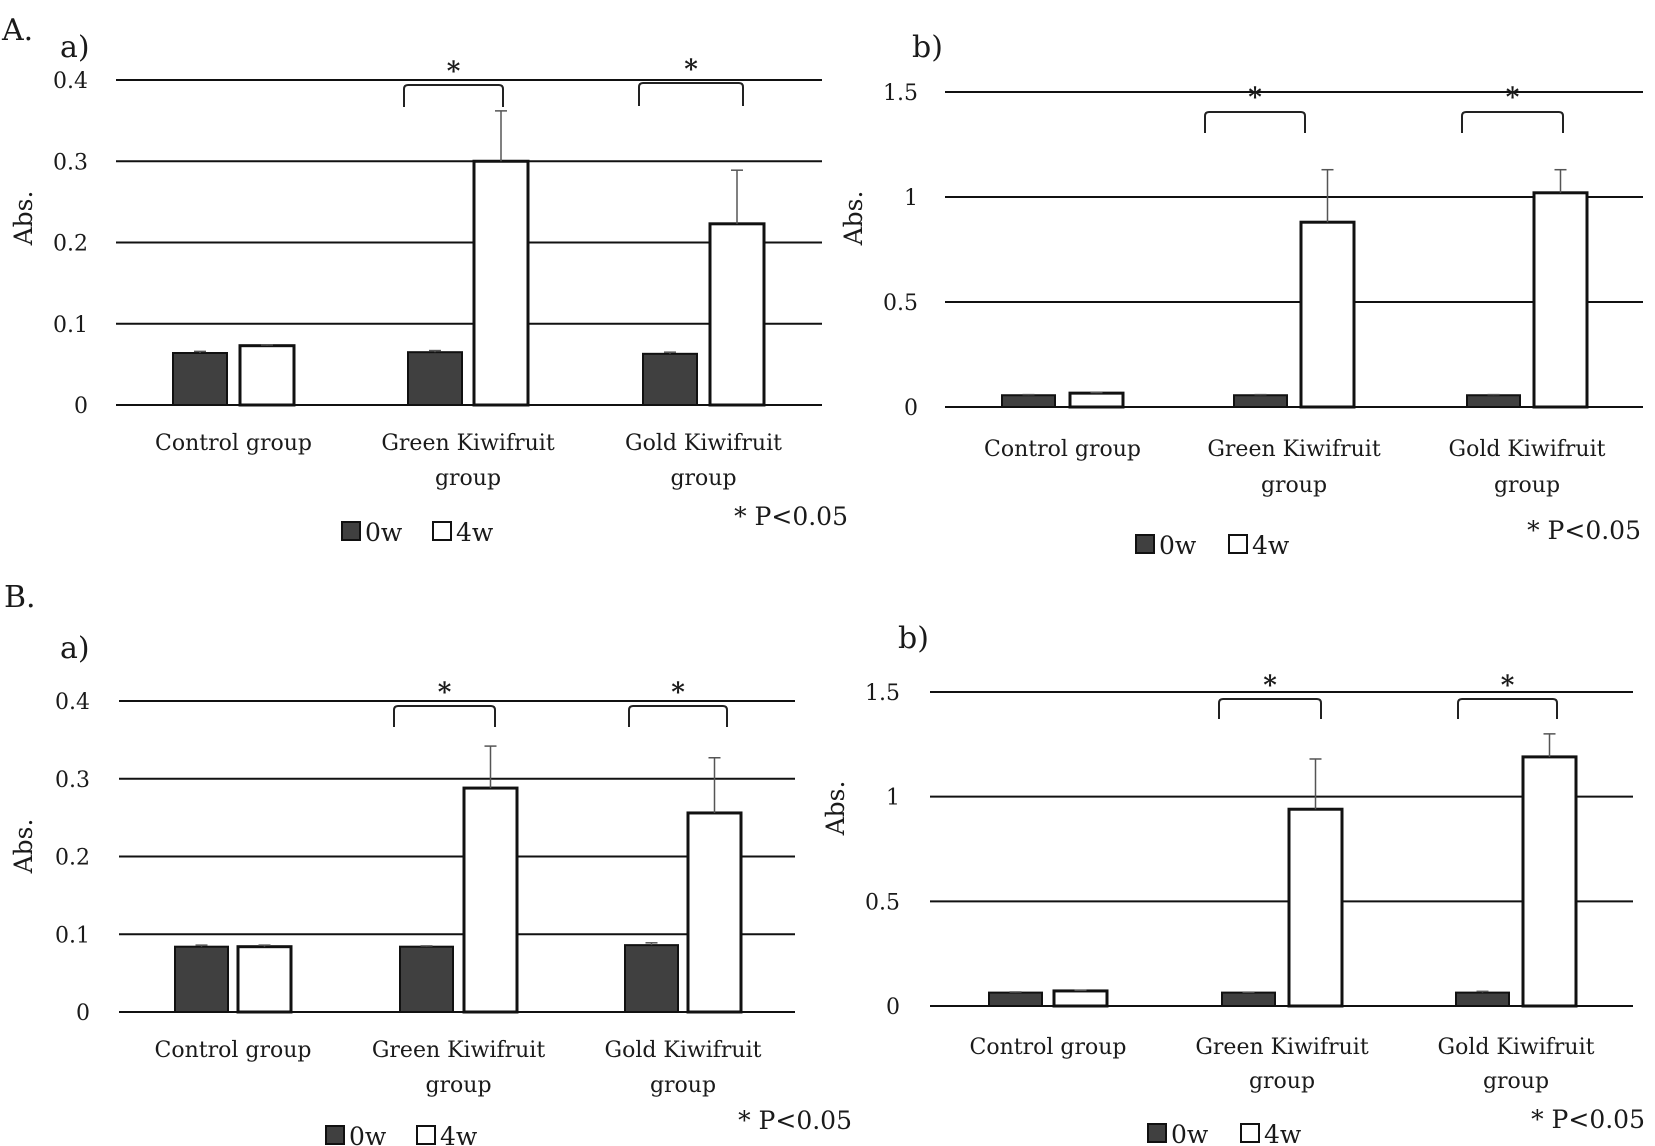 The width and height of the screenshot is (1655, 1146). I want to click on y-tick-label: 1.5, so click(900, 93).